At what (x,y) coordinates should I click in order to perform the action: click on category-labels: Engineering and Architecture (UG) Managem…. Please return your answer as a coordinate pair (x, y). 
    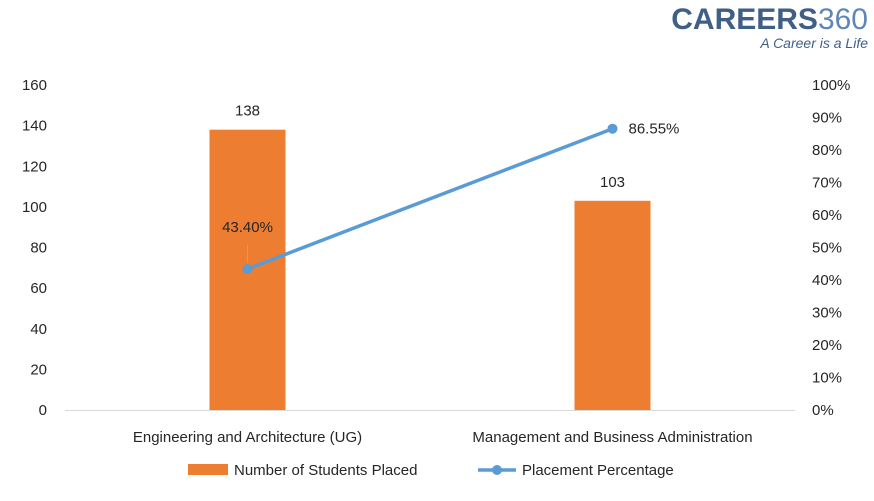
    Looking at the image, I should click on (443, 437).